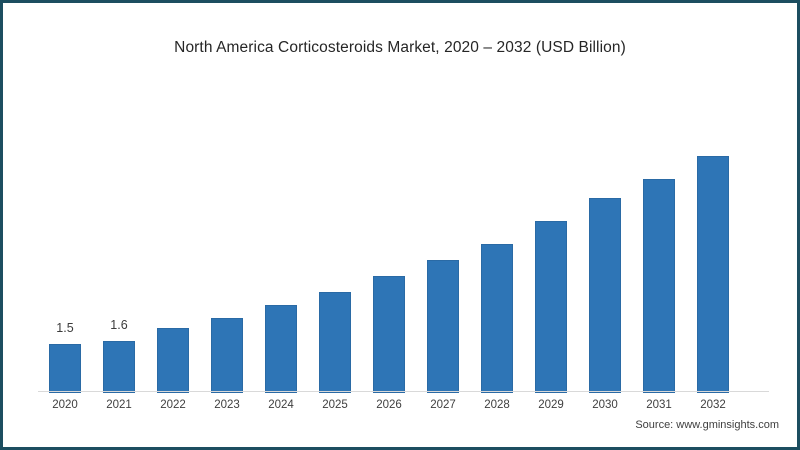 The image size is (800, 450). Describe the element at coordinates (659, 286) in the screenshot. I see `bar-2031` at that location.